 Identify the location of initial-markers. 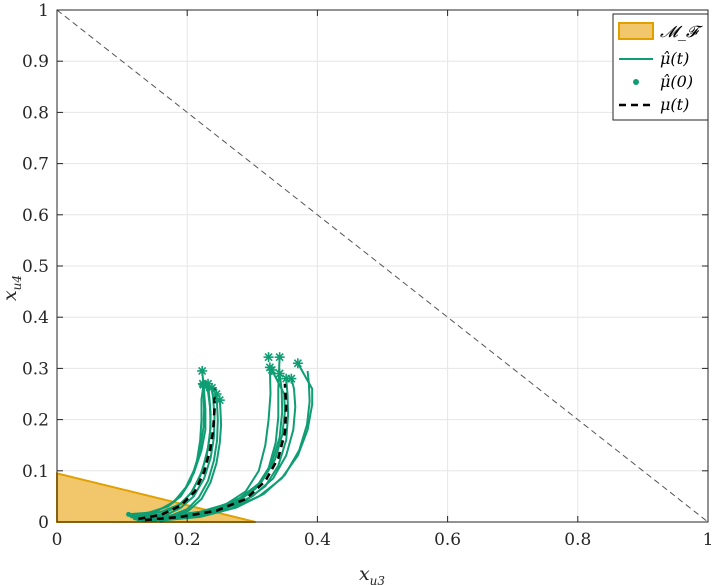
(250, 379).